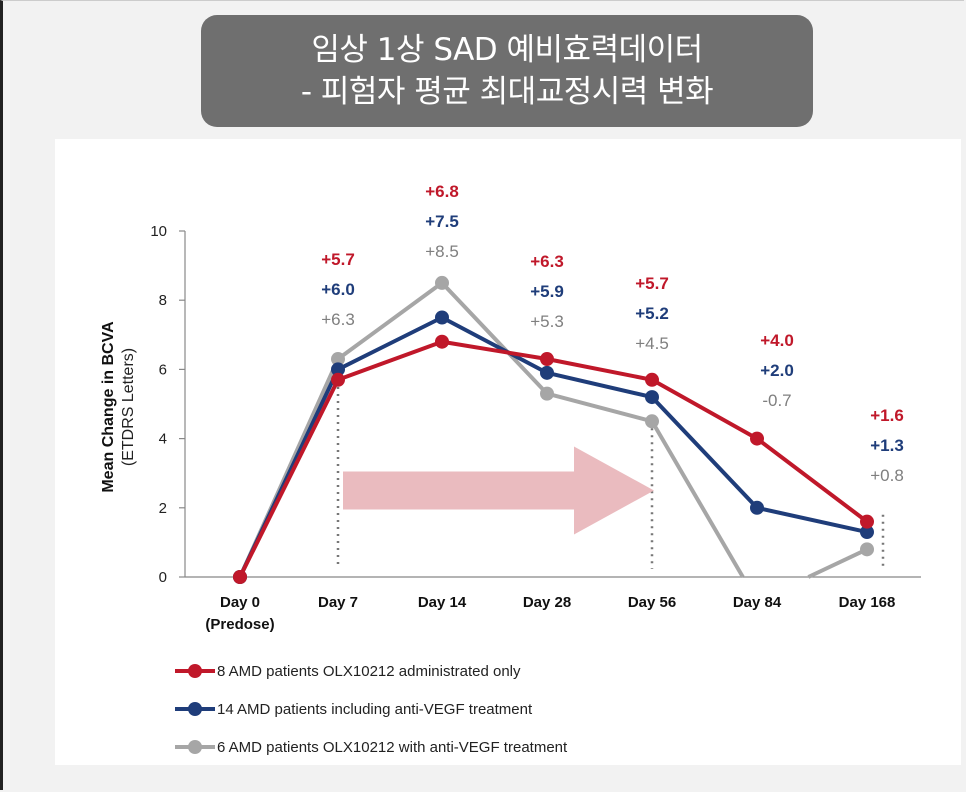 The height and width of the screenshot is (792, 966). I want to click on data-label: +6.0, so click(338, 289).